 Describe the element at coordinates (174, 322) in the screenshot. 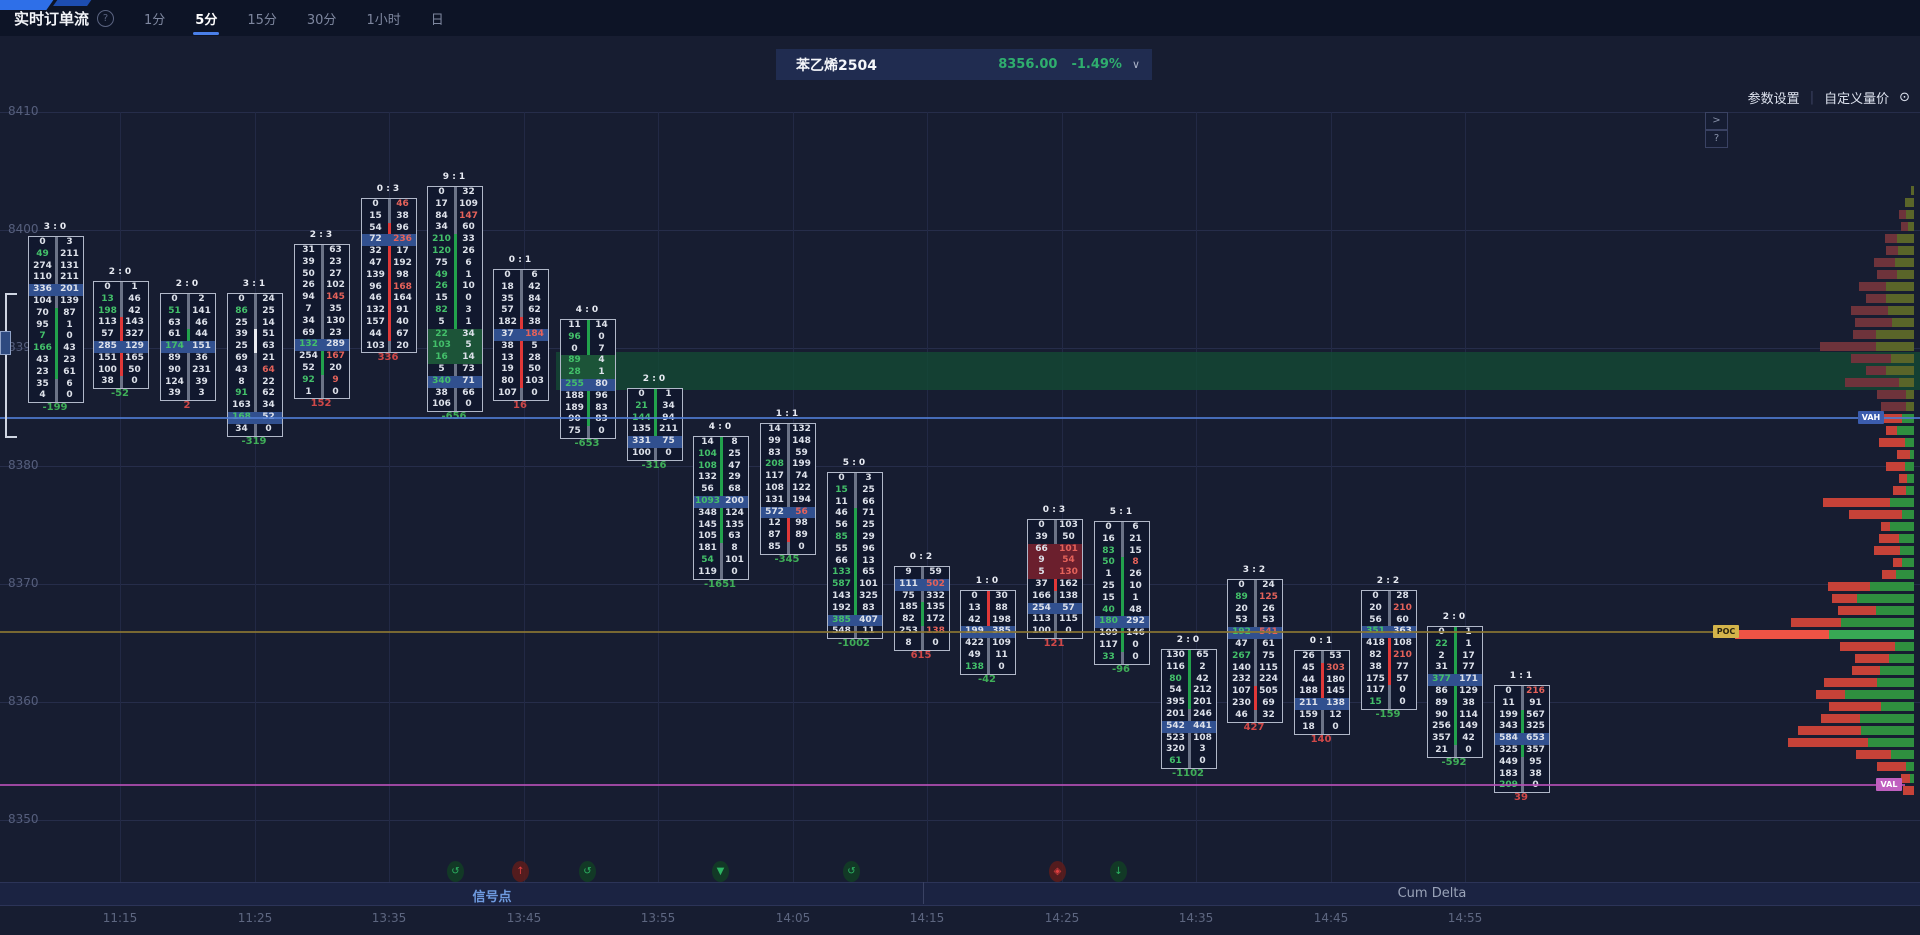

I see `bid-cell: 63` at that location.